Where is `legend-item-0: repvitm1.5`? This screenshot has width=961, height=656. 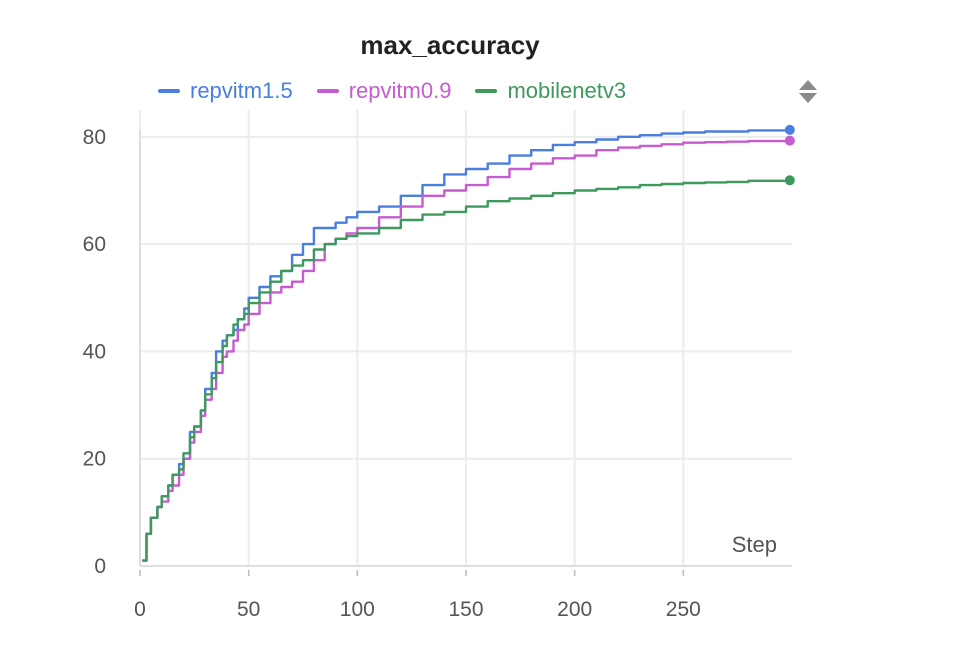 legend-item-0: repvitm1.5 is located at coordinates (225, 91).